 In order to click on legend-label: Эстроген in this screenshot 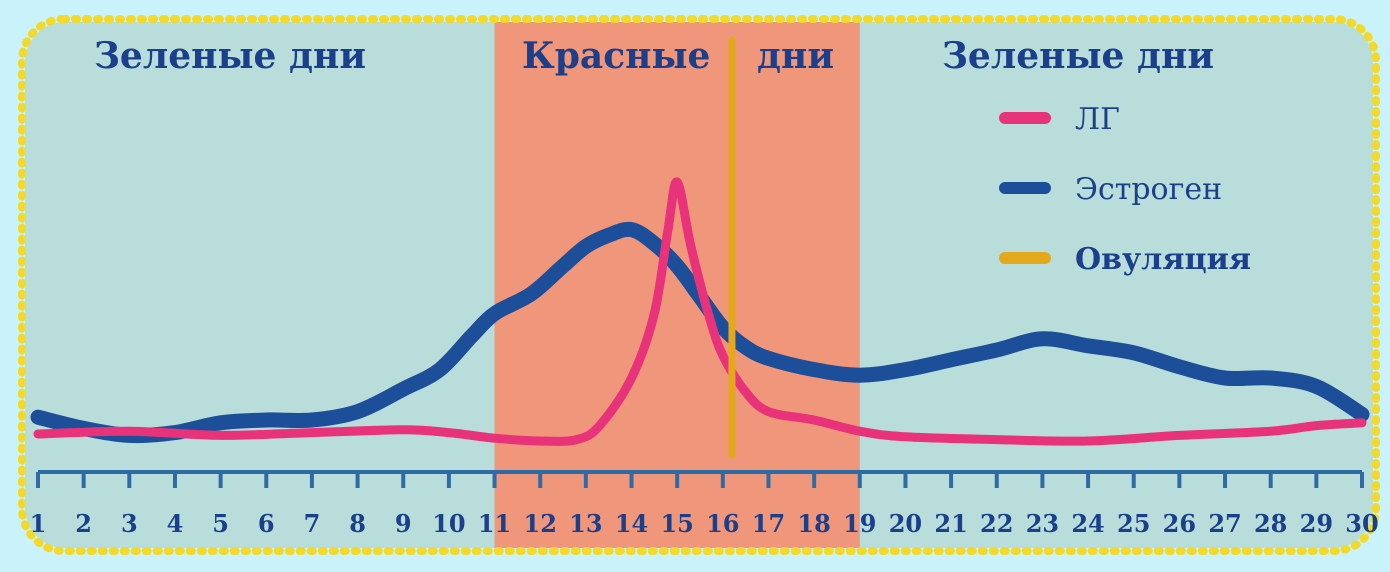, I will do `click(1148, 189)`.